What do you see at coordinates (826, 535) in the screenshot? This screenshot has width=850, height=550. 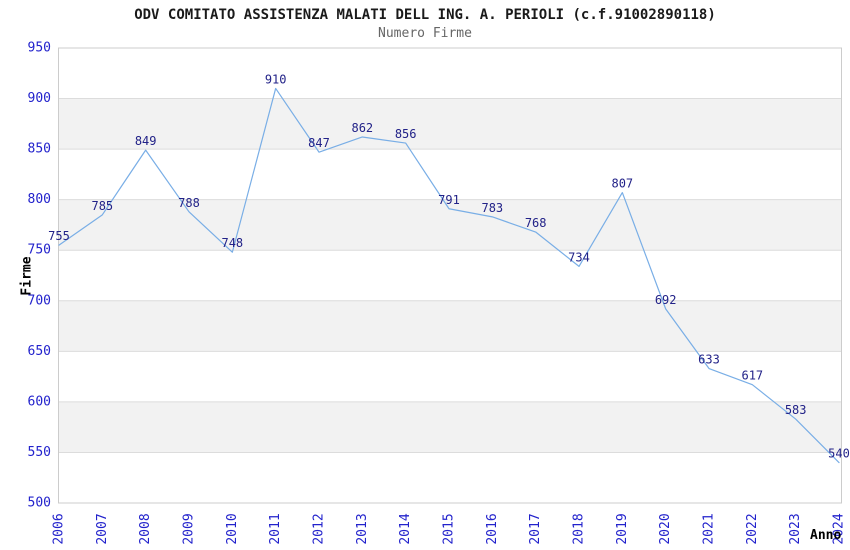 I see `x-axis-title: Anno` at bounding box center [826, 535].